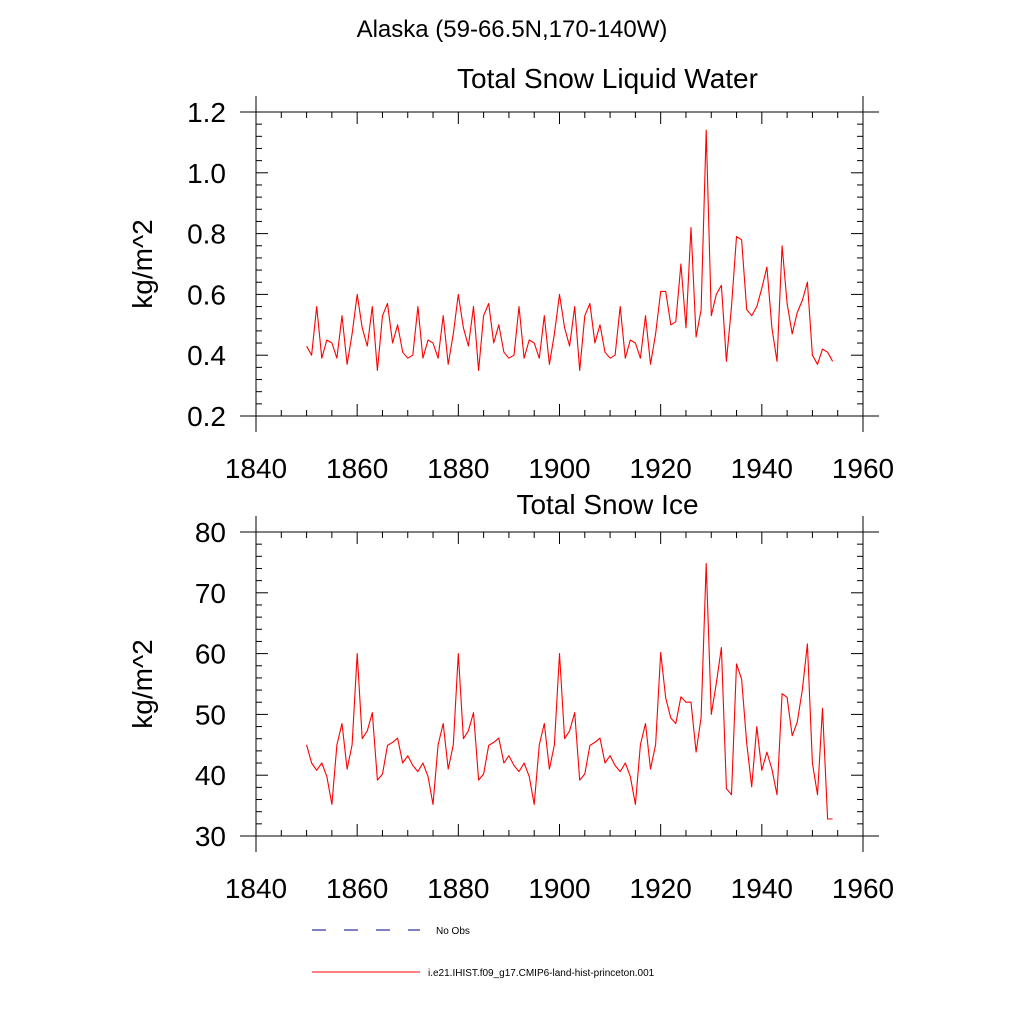 The image size is (1024, 1029). What do you see at coordinates (762, 468) in the screenshot?
I see `panel-1-xtick-label: 1940` at bounding box center [762, 468].